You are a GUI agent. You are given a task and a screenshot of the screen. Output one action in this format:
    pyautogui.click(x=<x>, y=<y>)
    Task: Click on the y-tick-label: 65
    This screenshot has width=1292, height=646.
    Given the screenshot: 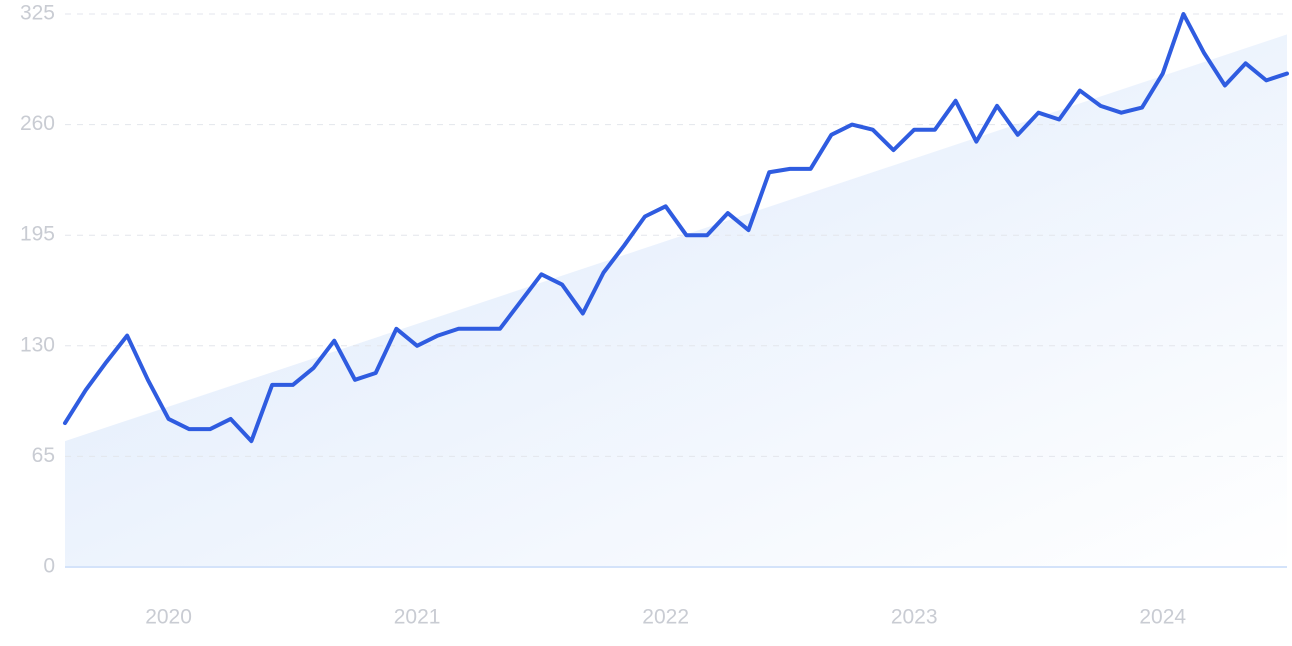 What is the action you would take?
    pyautogui.click(x=43, y=455)
    